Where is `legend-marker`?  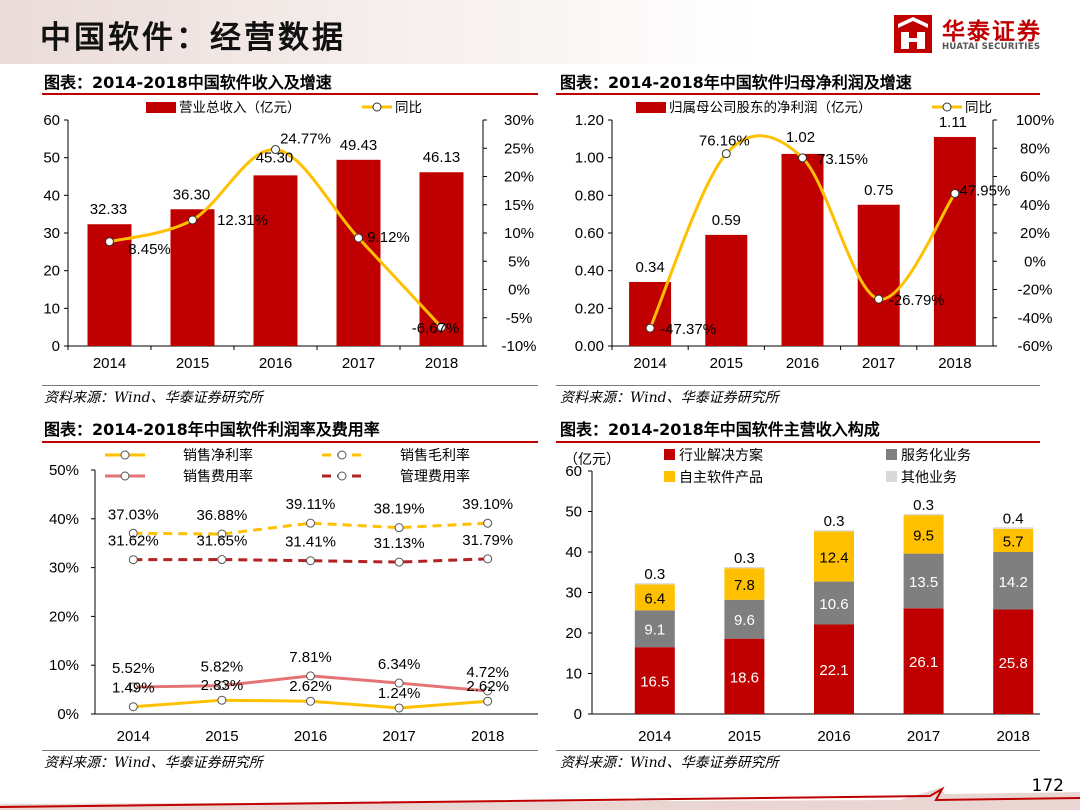 legend-marker is located at coordinates (342, 455).